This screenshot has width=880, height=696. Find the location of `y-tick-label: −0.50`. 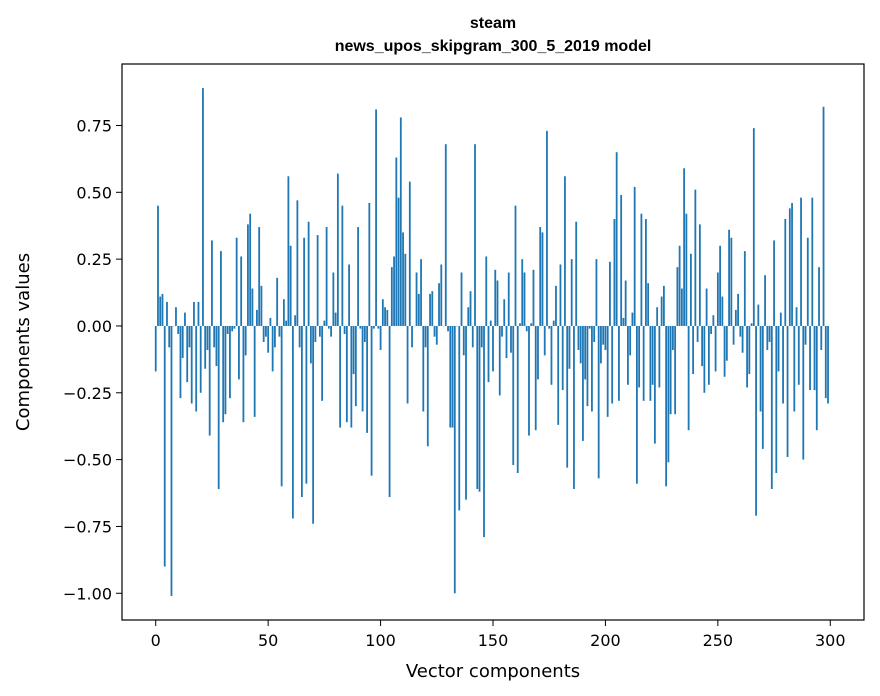

y-tick-label: −0.50 is located at coordinates (87, 460).